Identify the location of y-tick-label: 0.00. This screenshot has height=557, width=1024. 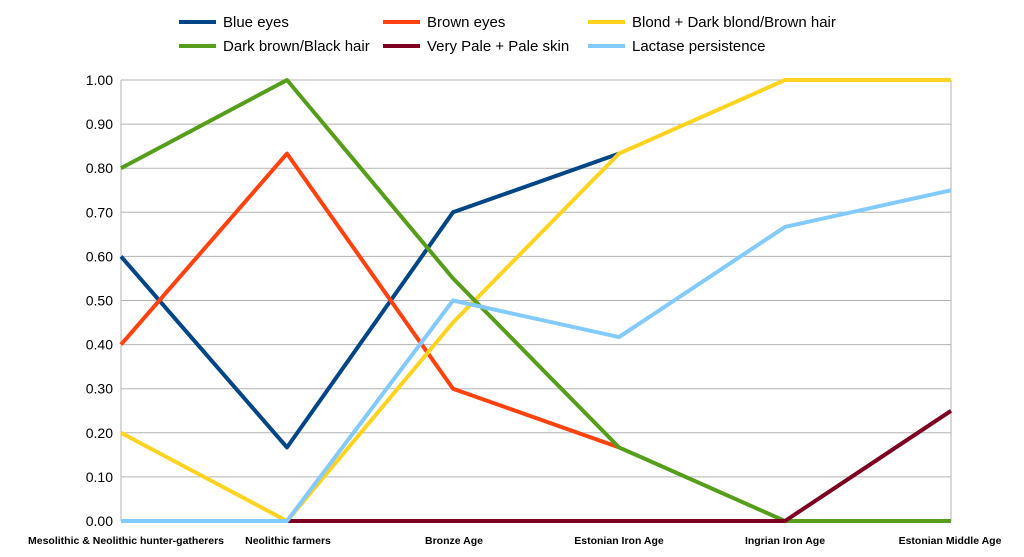
(99, 521).